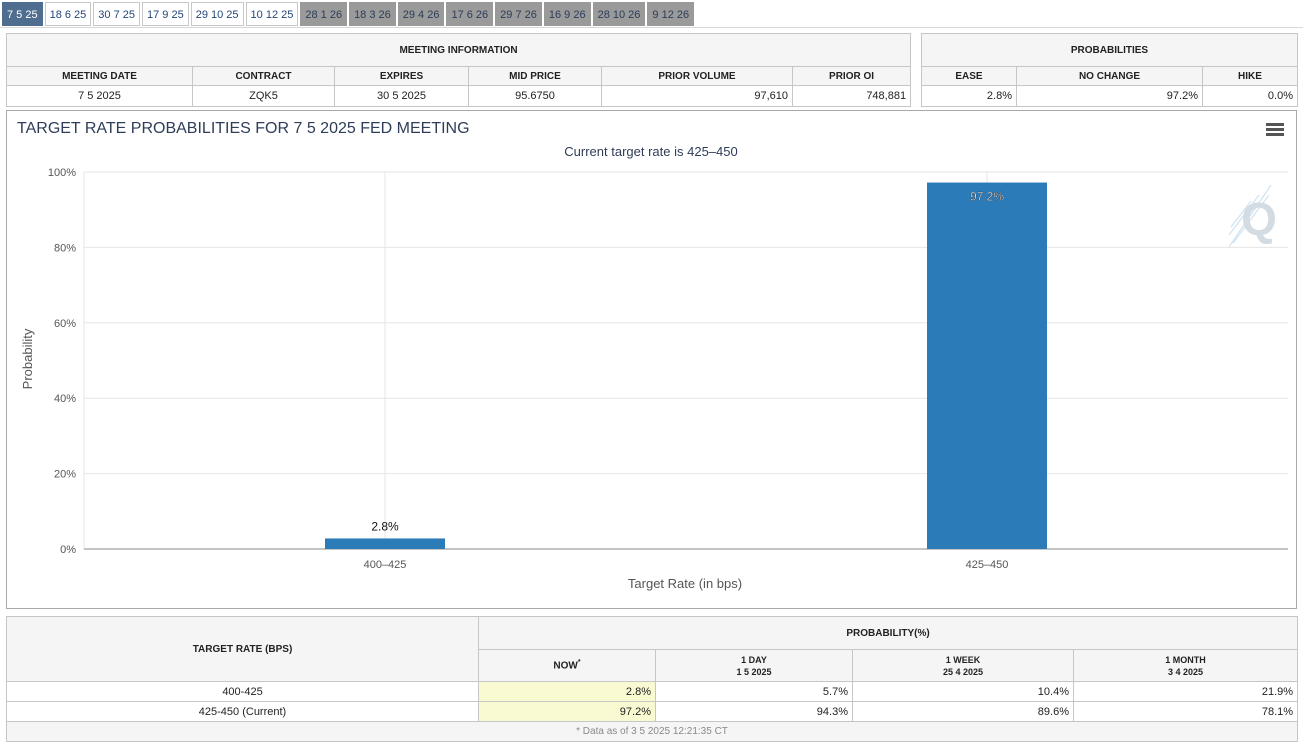 The width and height of the screenshot is (1303, 749). Describe the element at coordinates (116, 14) in the screenshot. I see `tab-meeting-2: 30 7 25` at that location.